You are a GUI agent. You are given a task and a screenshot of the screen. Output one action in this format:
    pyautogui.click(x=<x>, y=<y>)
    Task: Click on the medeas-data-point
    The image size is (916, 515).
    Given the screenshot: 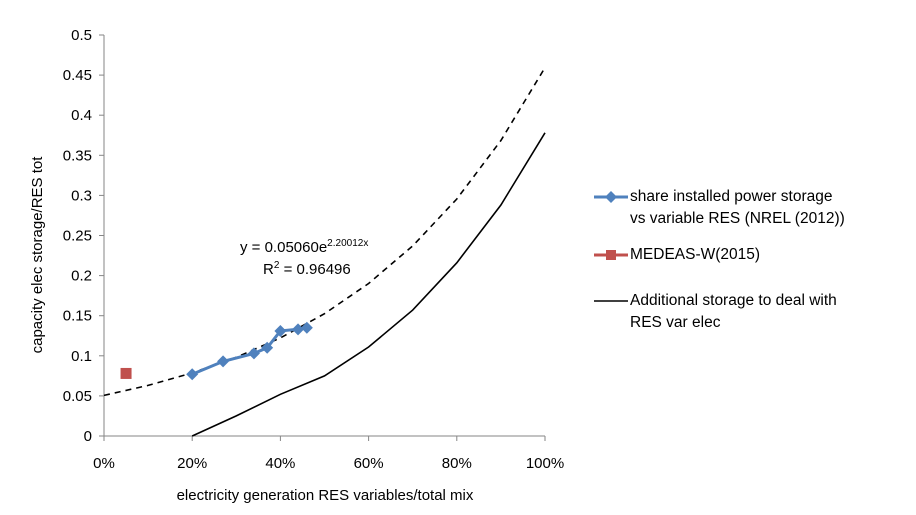 What is the action you would take?
    pyautogui.click(x=126, y=373)
    